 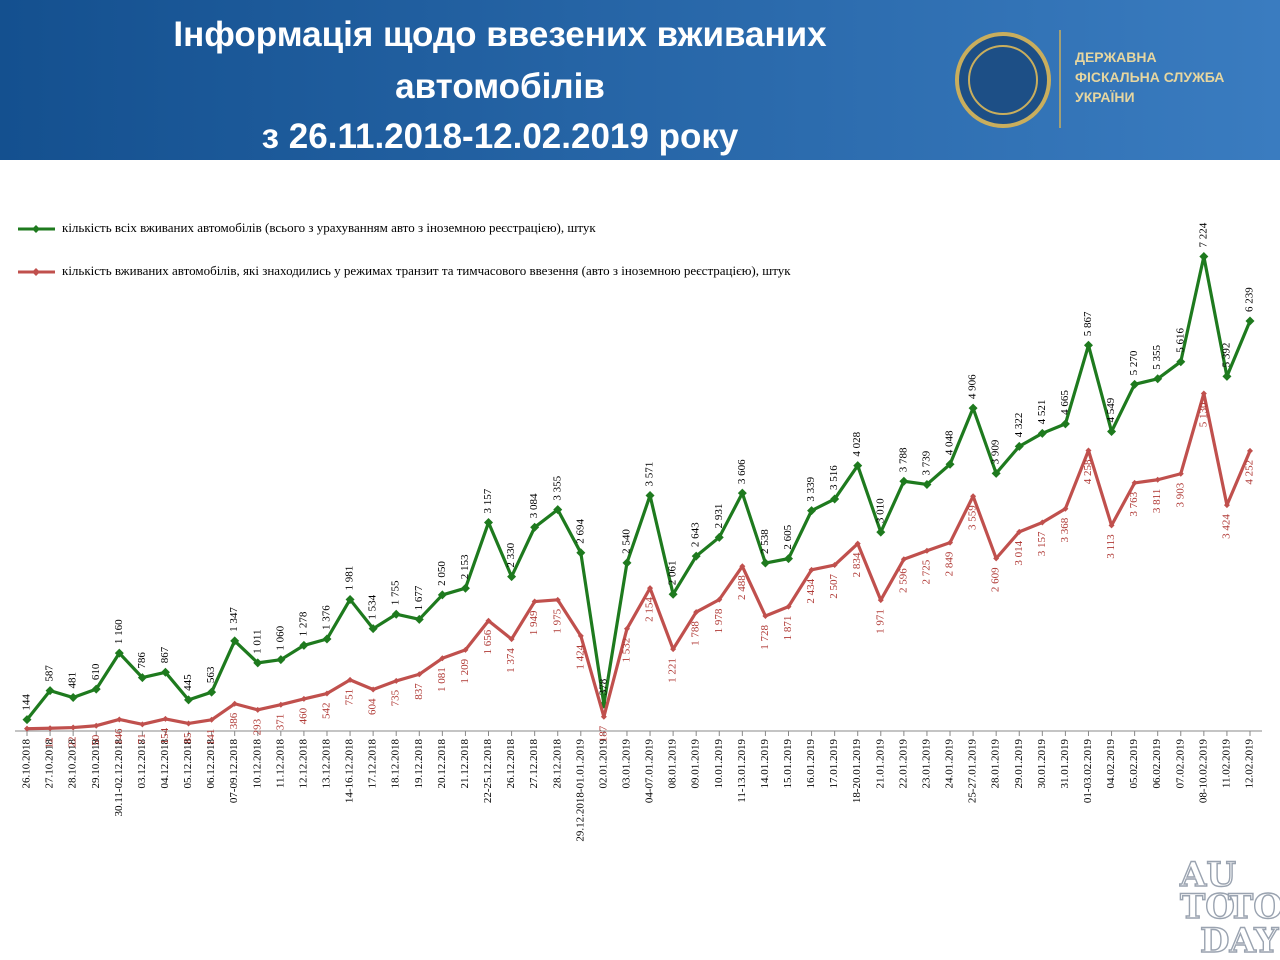 What do you see at coordinates (1157, 357) in the screenshot?
I see `data-label: 5 355` at bounding box center [1157, 357].